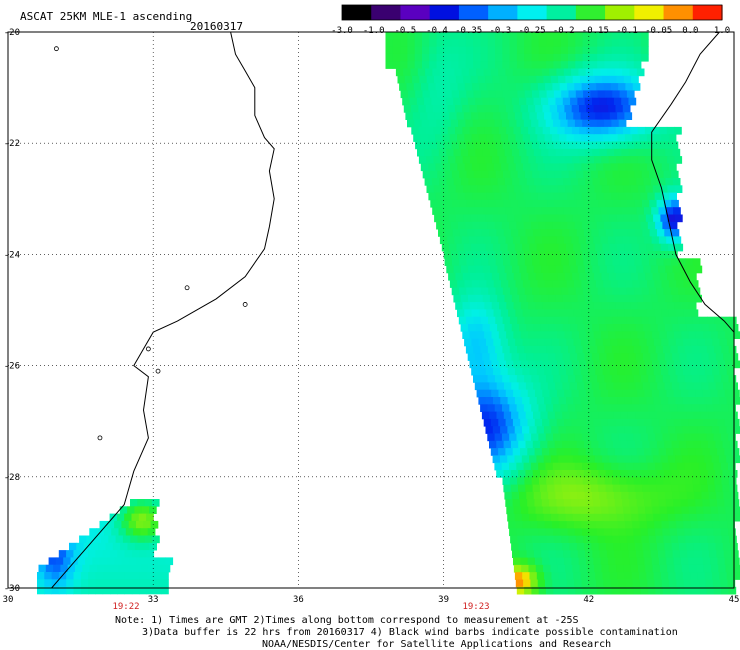 This screenshot has height=650, width=740. I want to click on colorbar-tick-label: -3.0, so click(342, 31).